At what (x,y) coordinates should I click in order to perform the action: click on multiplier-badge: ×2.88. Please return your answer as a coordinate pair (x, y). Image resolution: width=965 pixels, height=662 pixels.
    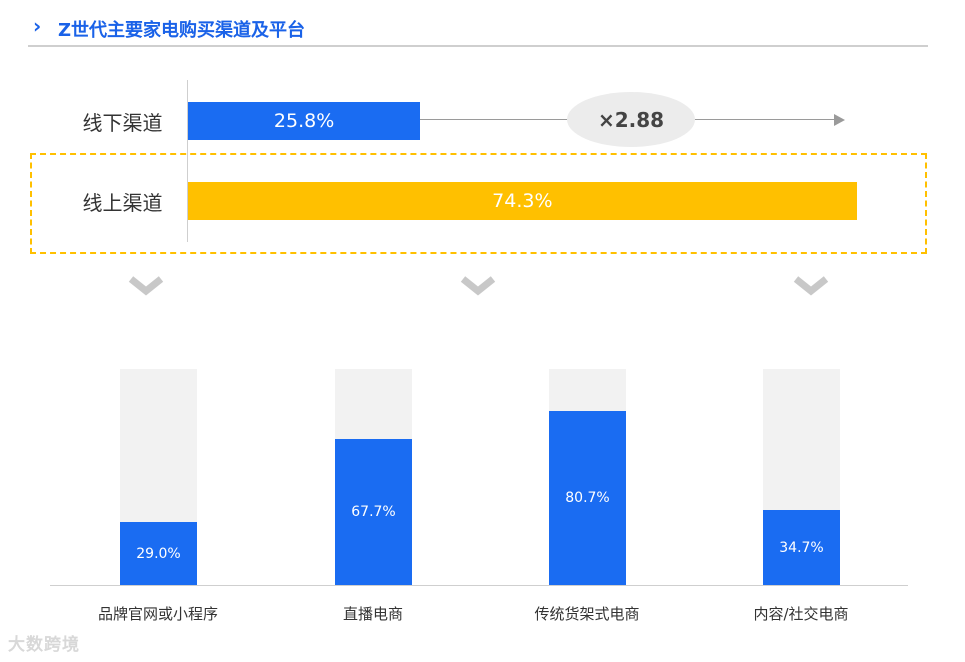
    Looking at the image, I should click on (631, 119).